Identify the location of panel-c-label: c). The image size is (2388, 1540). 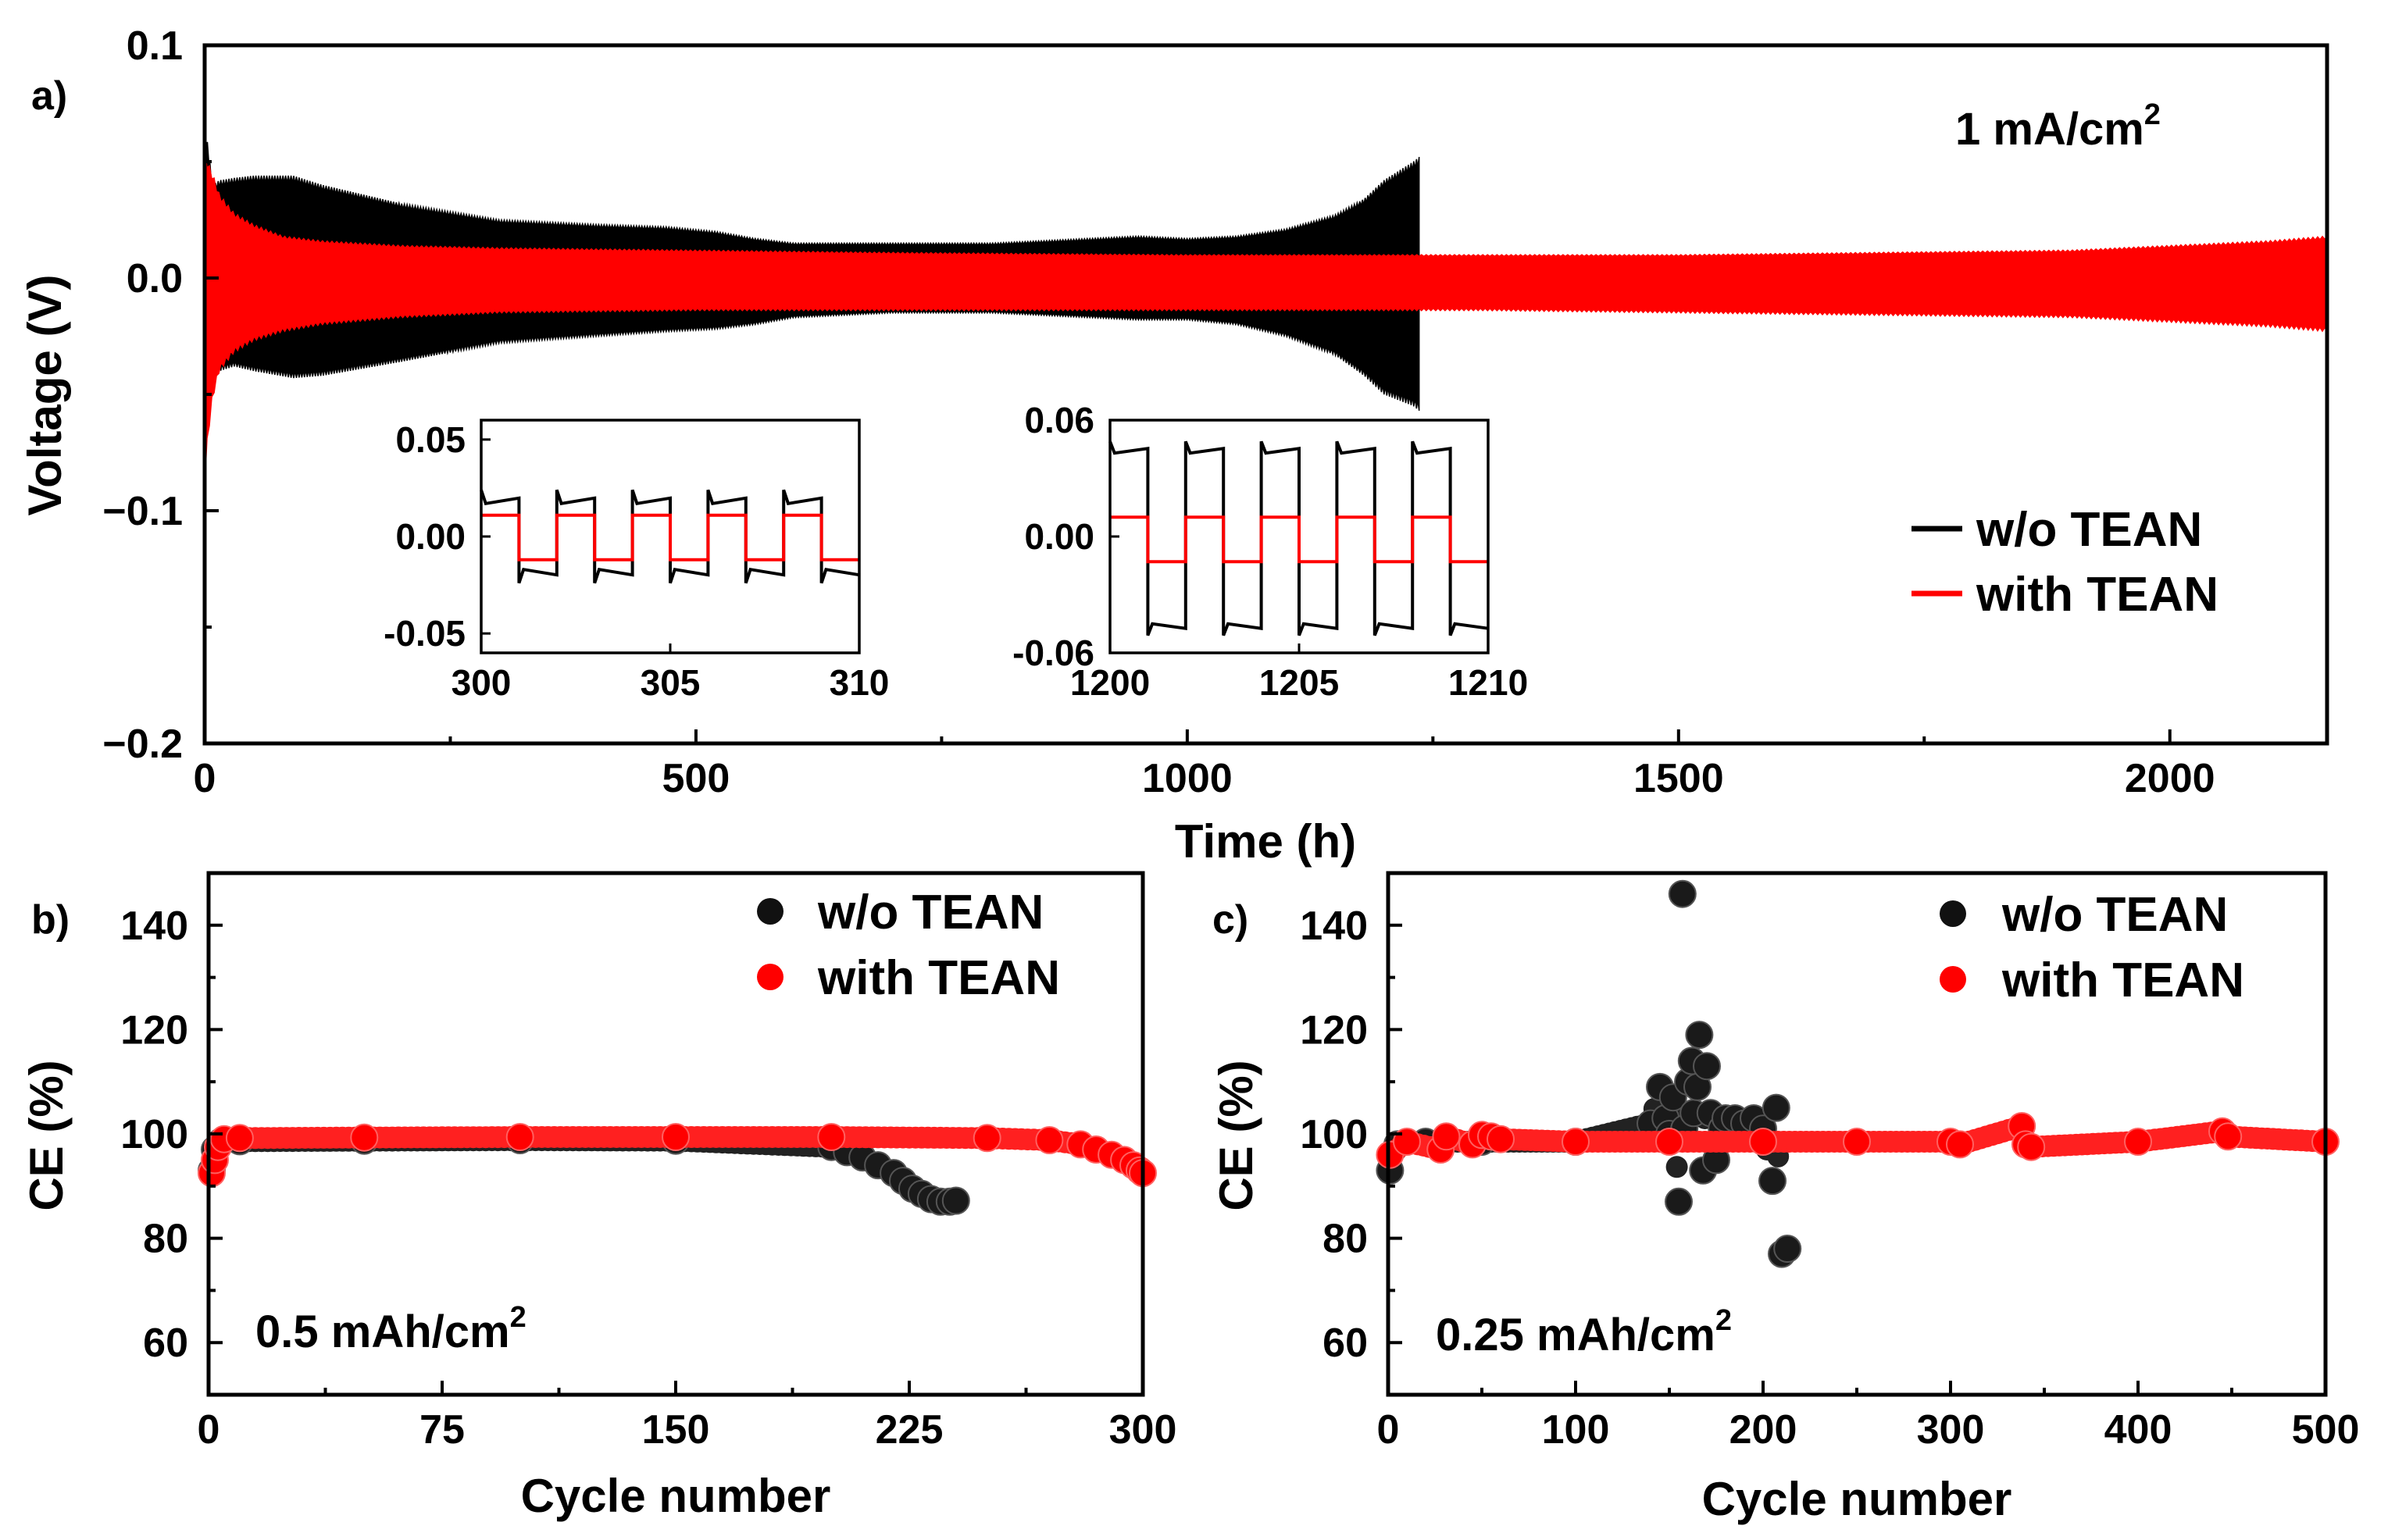
(1230, 920).